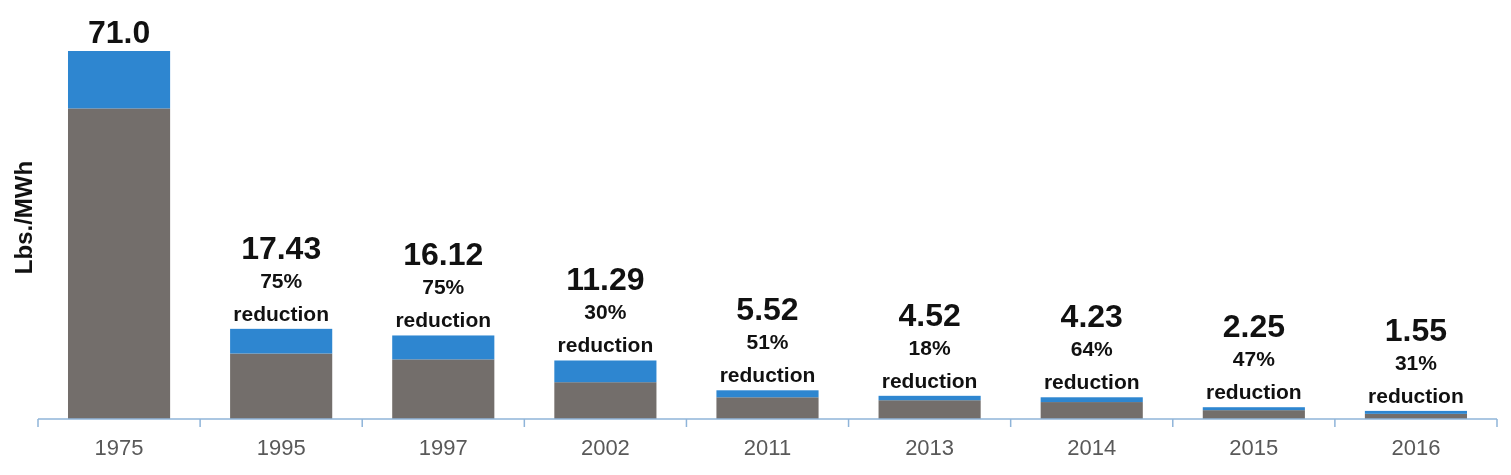  What do you see at coordinates (1091, 316) in the screenshot?
I see `annotation: 4.23` at bounding box center [1091, 316].